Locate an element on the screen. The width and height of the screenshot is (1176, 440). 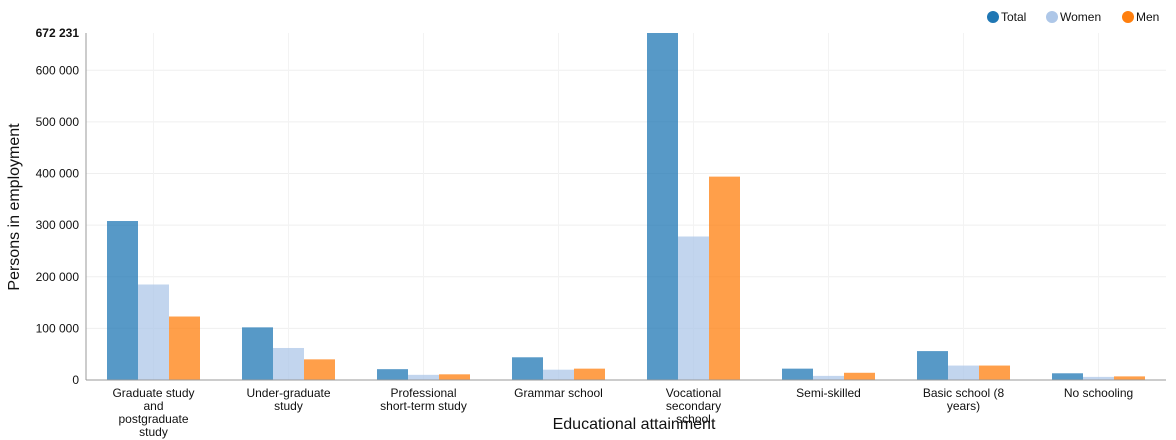
x-category-label-line: Basic school (8 is located at coordinates (964, 393).